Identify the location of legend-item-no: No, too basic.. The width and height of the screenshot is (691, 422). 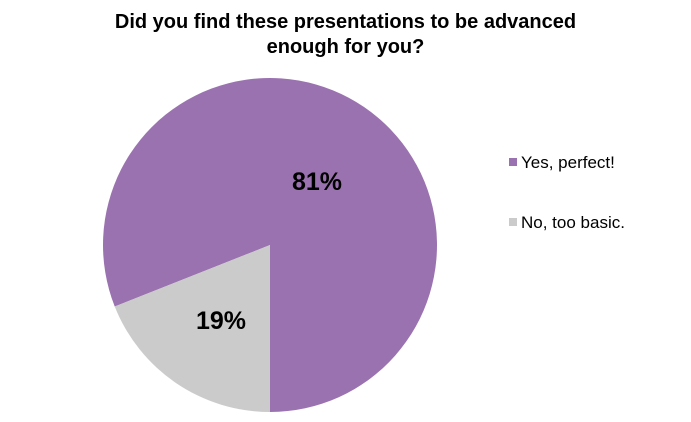
(567, 223).